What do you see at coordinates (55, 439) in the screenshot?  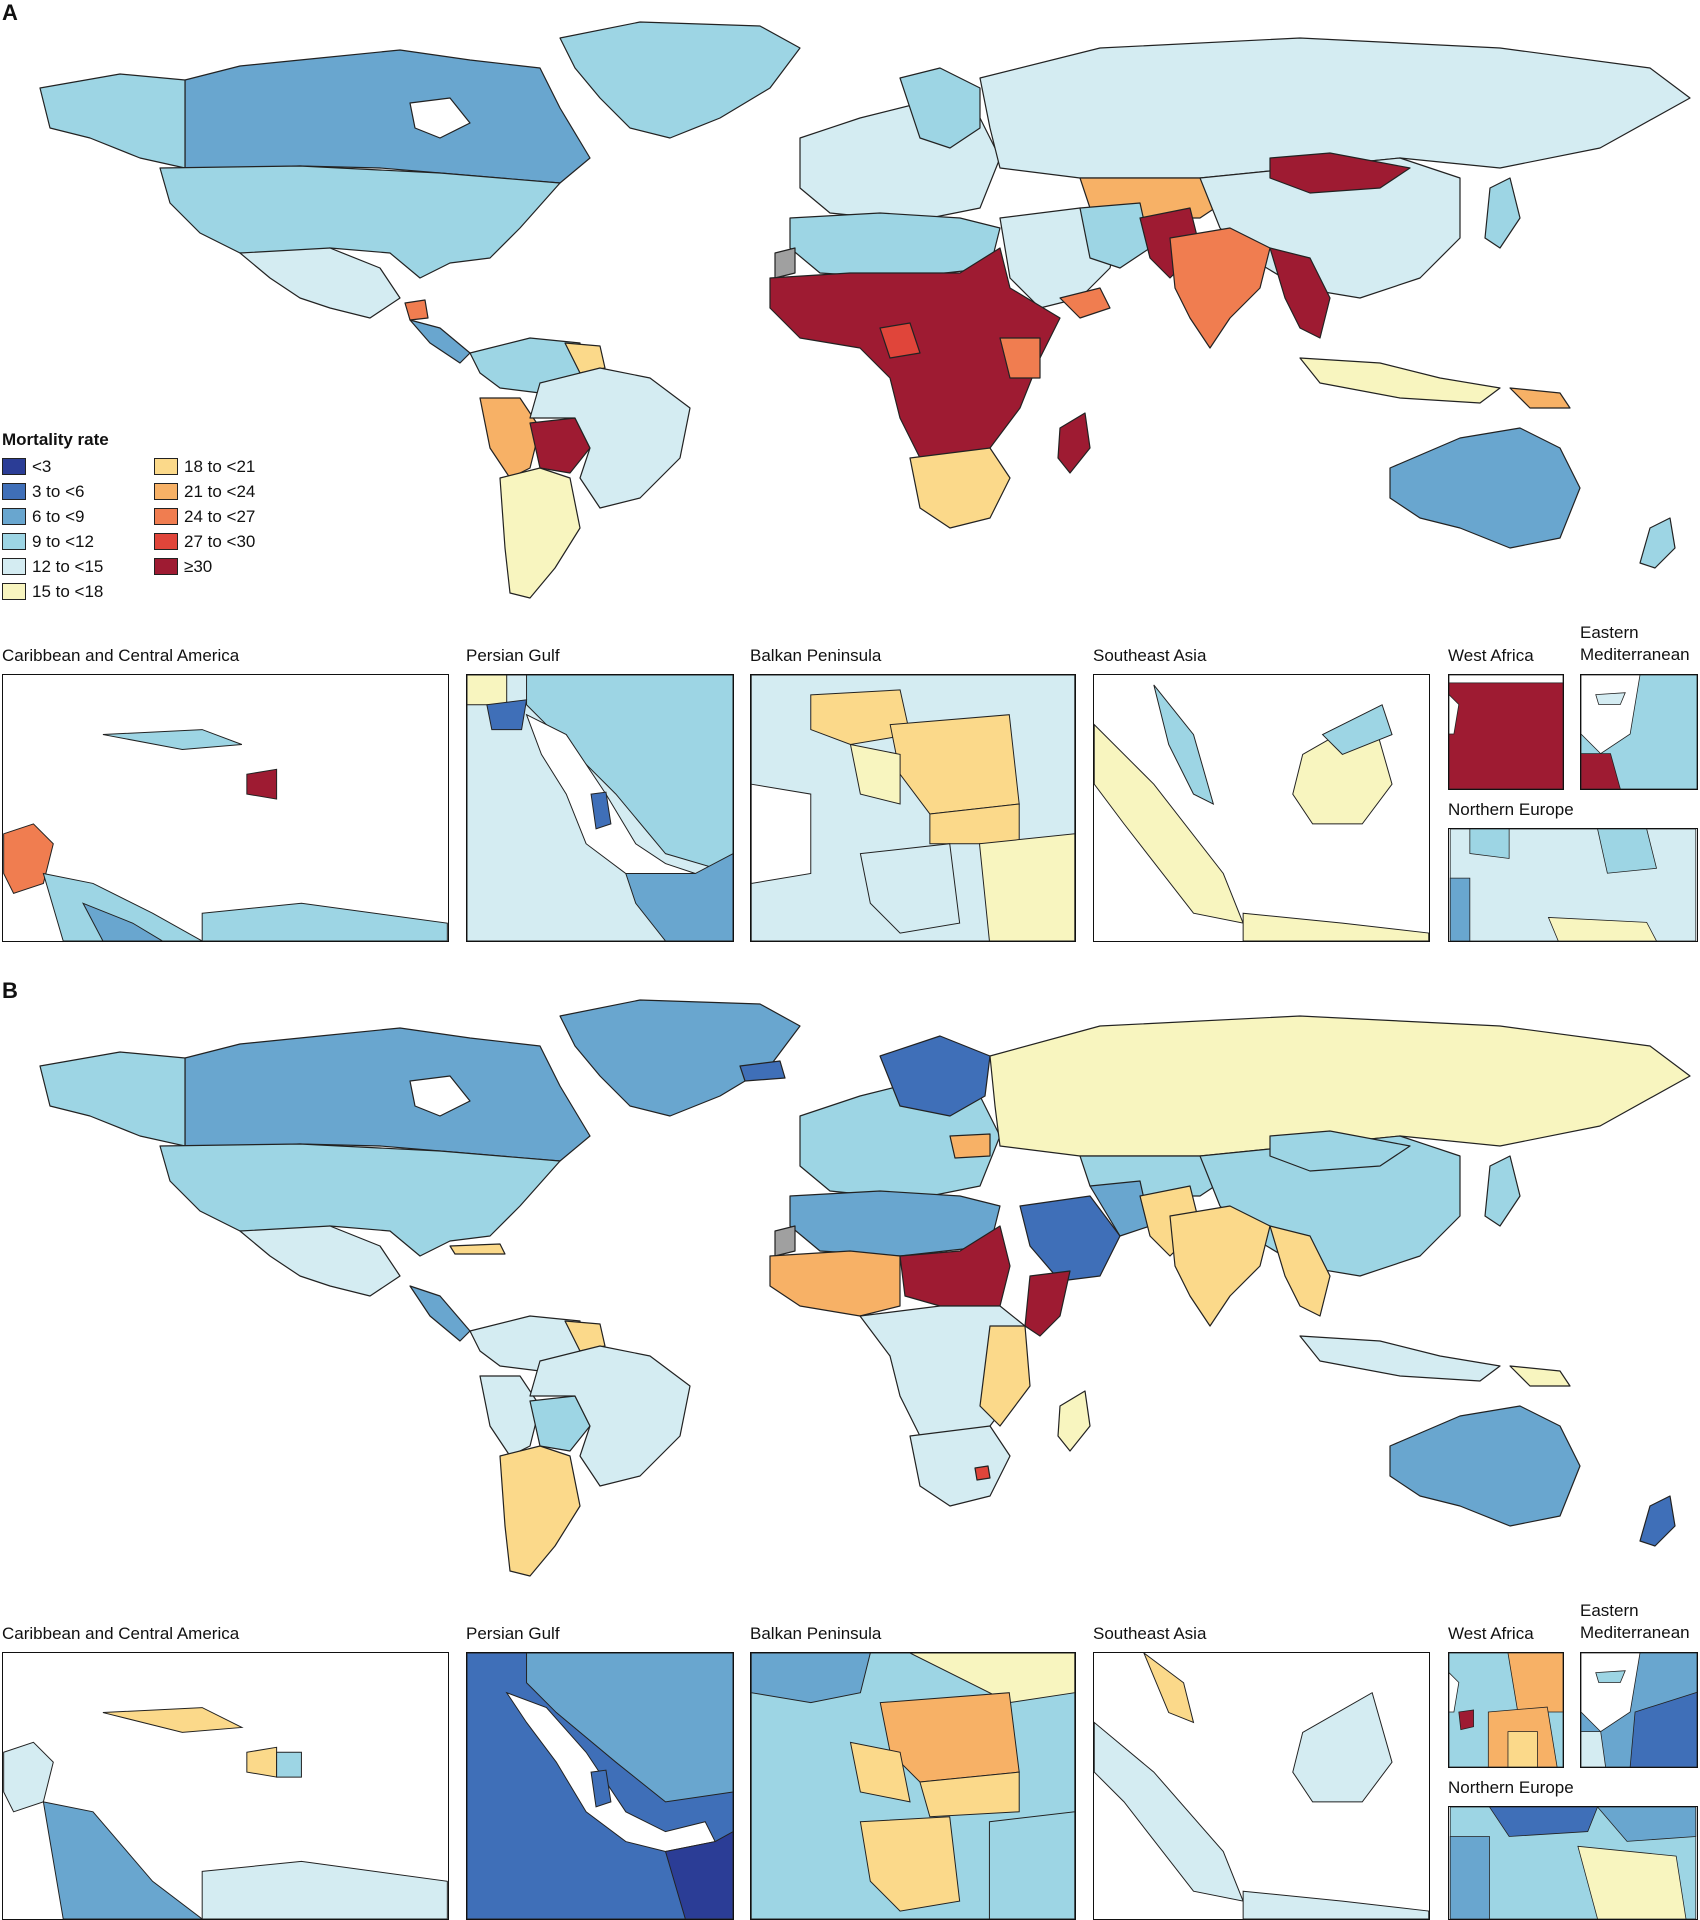 I see `legend-title: Mortality rate` at bounding box center [55, 439].